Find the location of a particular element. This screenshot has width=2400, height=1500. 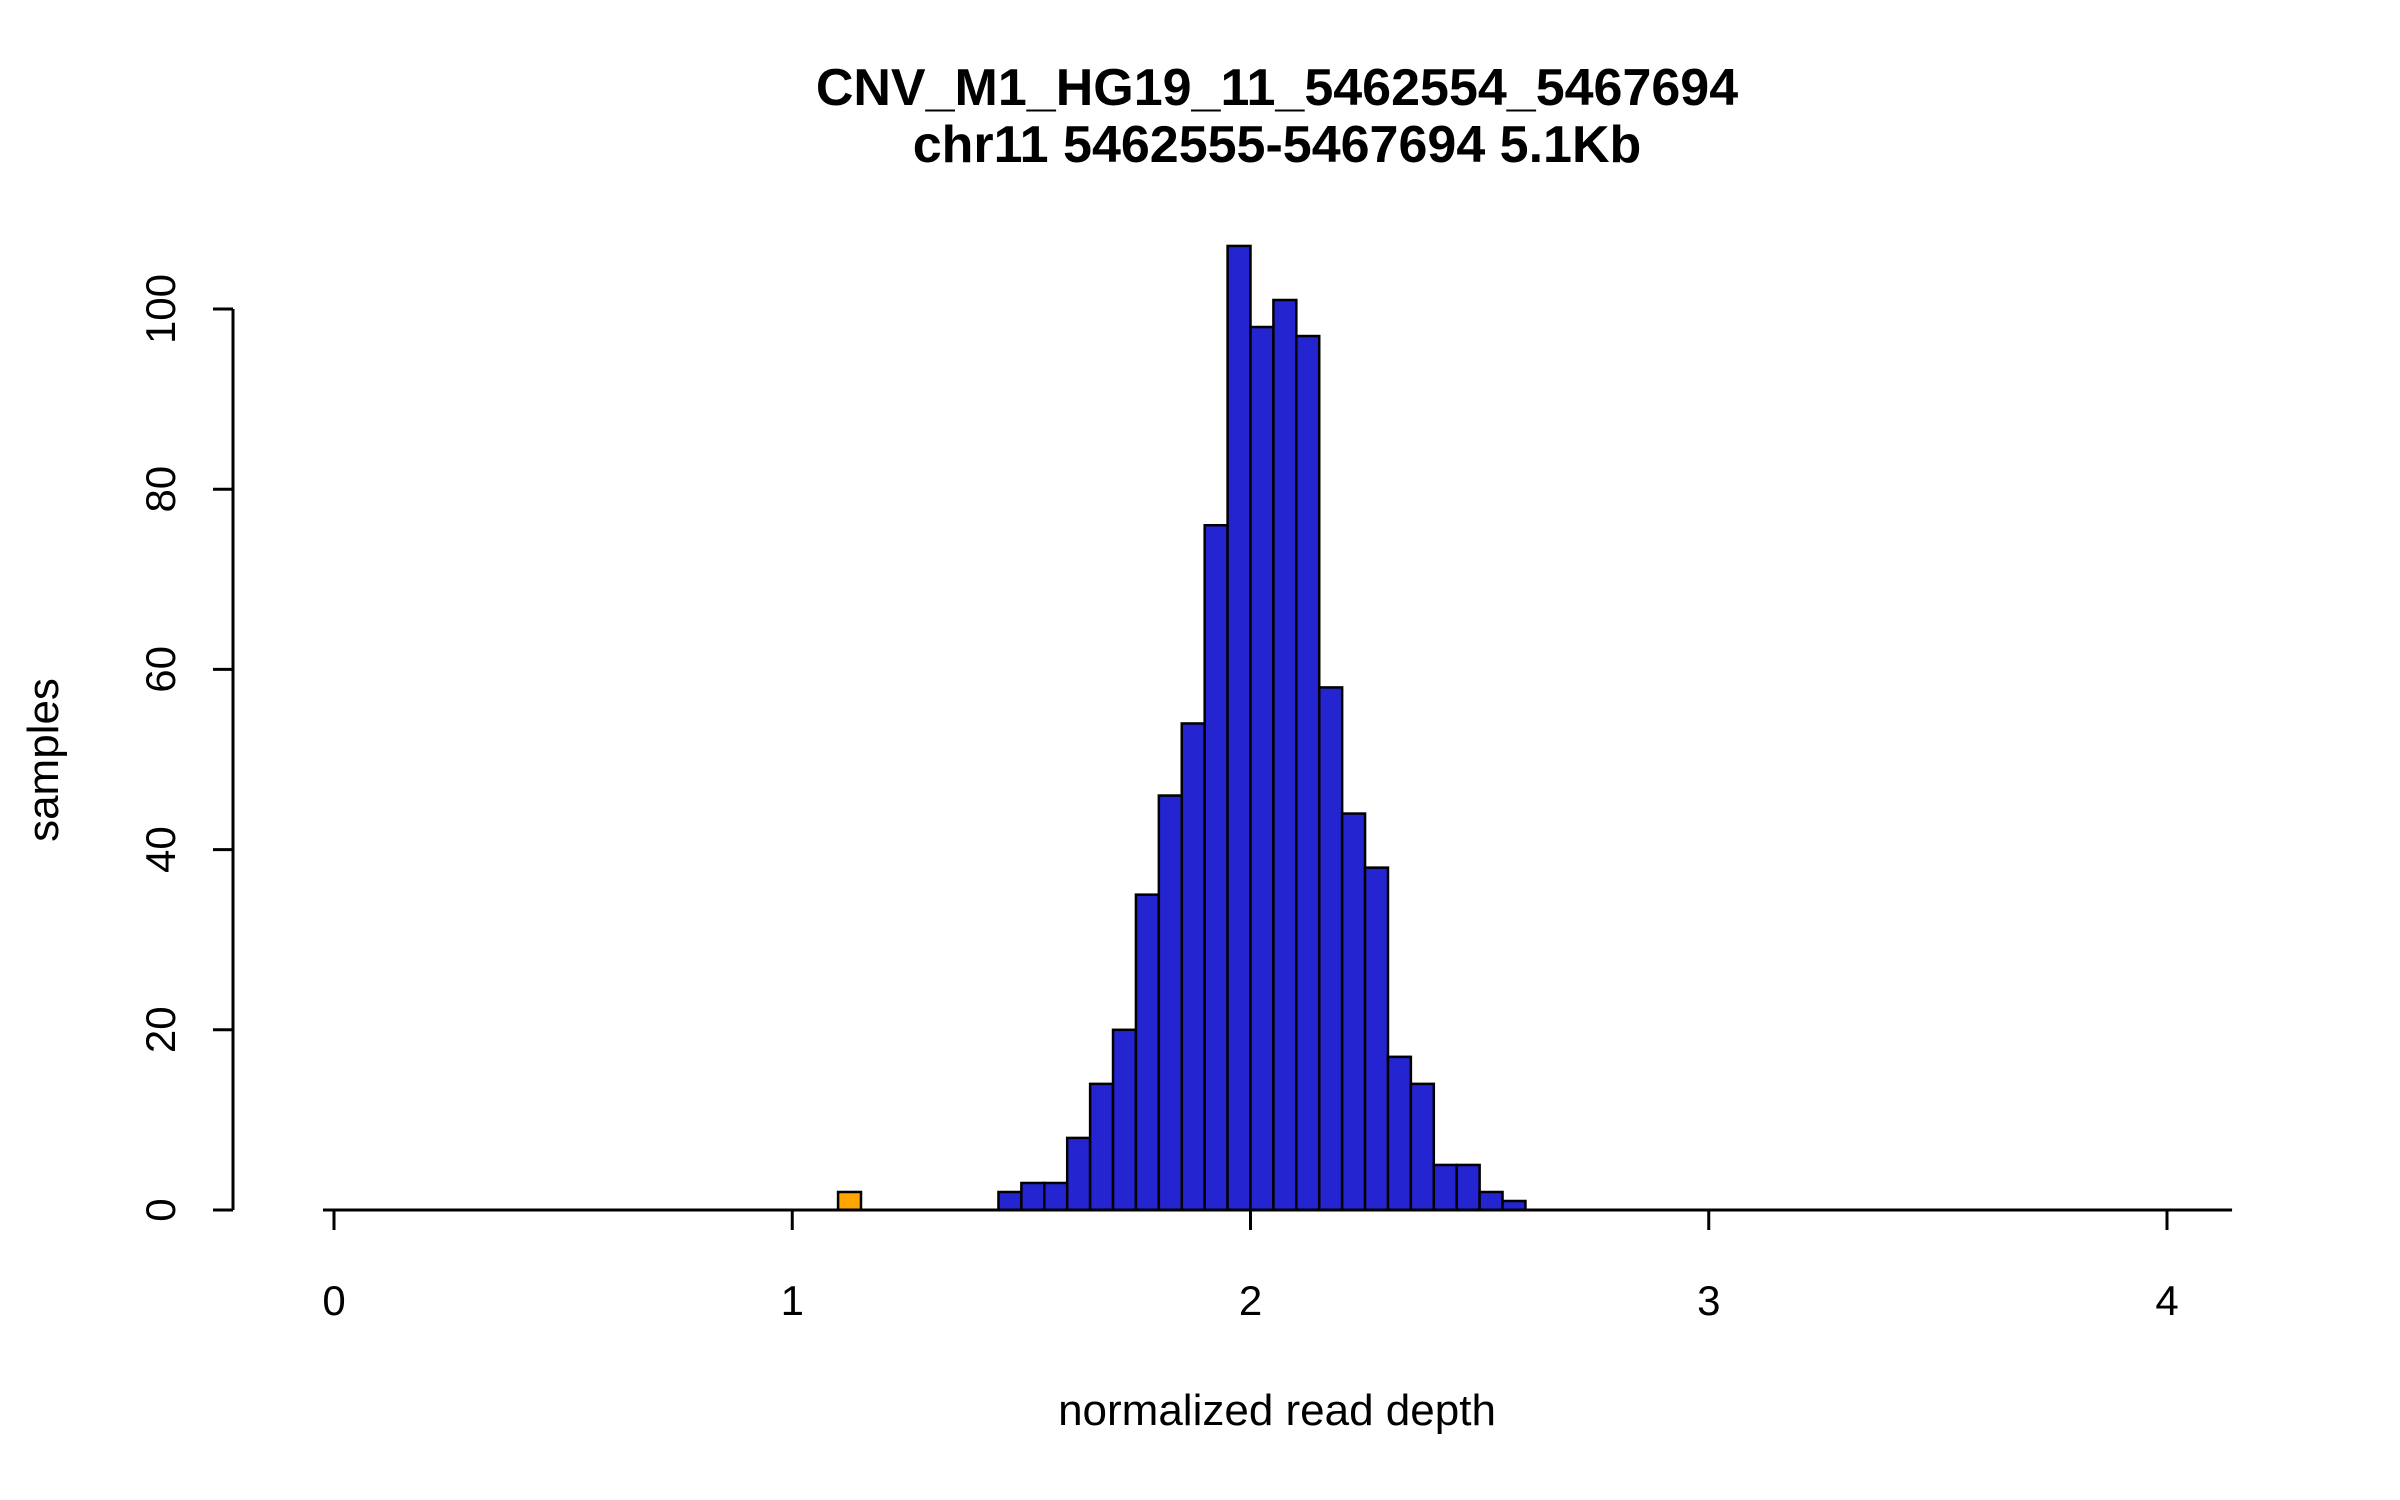

x-axis-tick-label: 2 is located at coordinates (1250, 1300).